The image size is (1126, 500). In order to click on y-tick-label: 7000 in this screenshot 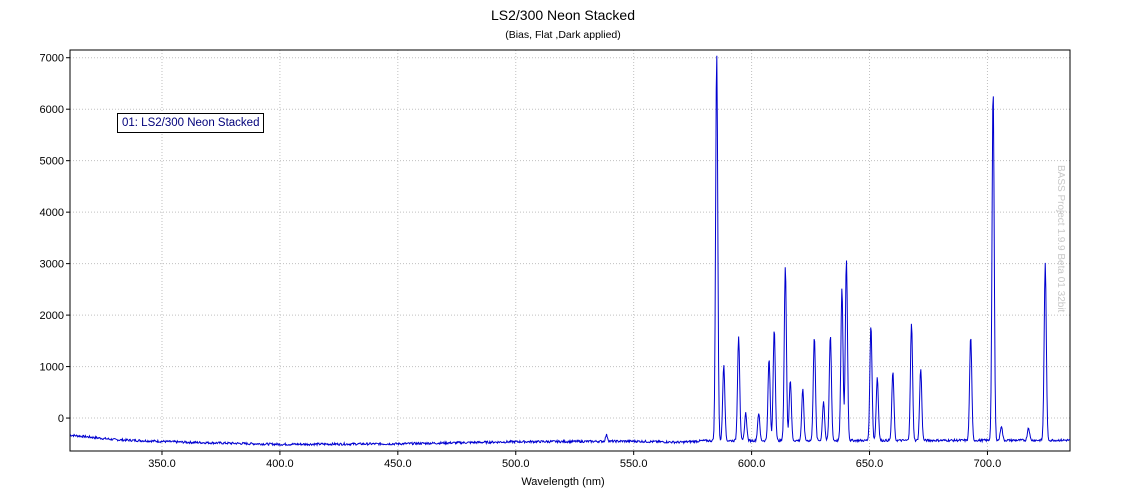, I will do `click(52, 59)`.